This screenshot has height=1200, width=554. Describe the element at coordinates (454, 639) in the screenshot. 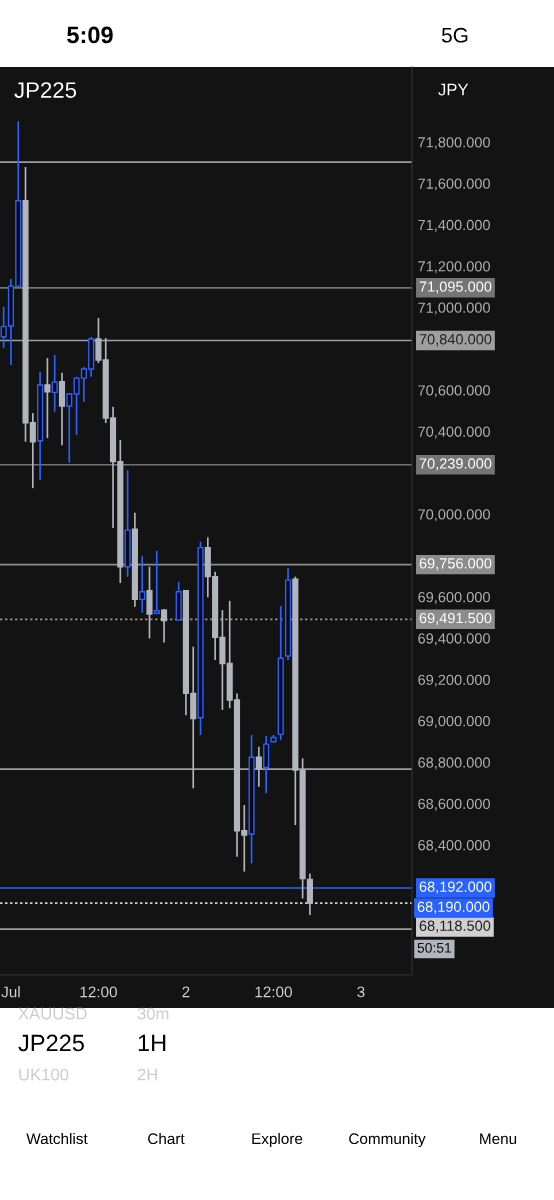

I see `y-tick-label: 69,400.000` at that location.